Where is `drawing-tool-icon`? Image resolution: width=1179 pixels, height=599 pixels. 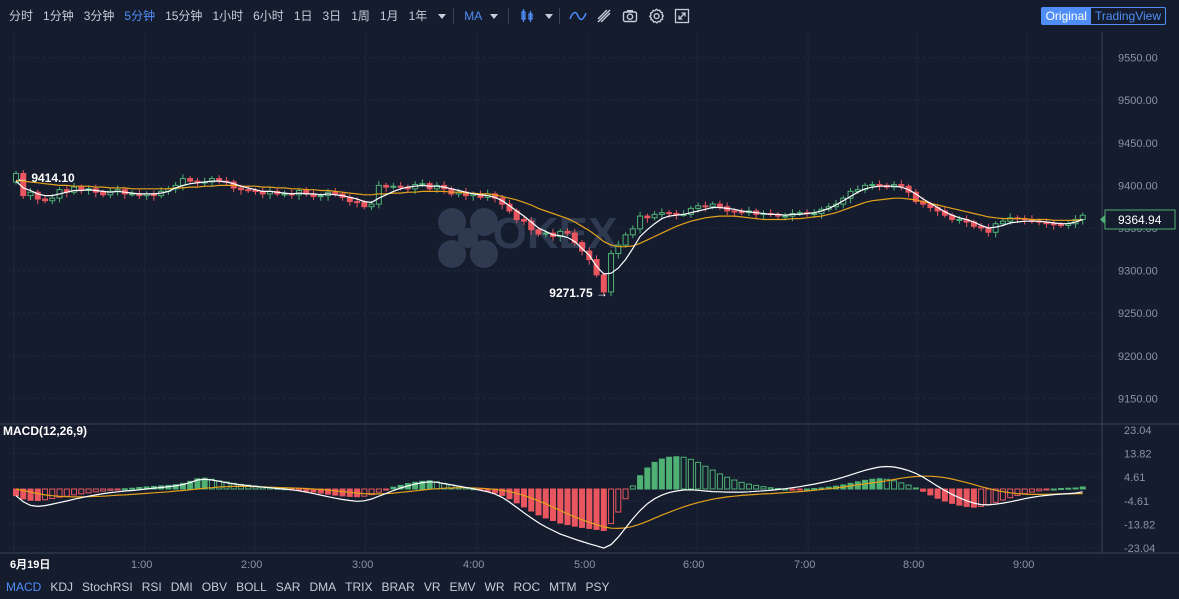
drawing-tool-icon is located at coordinates (604, 16).